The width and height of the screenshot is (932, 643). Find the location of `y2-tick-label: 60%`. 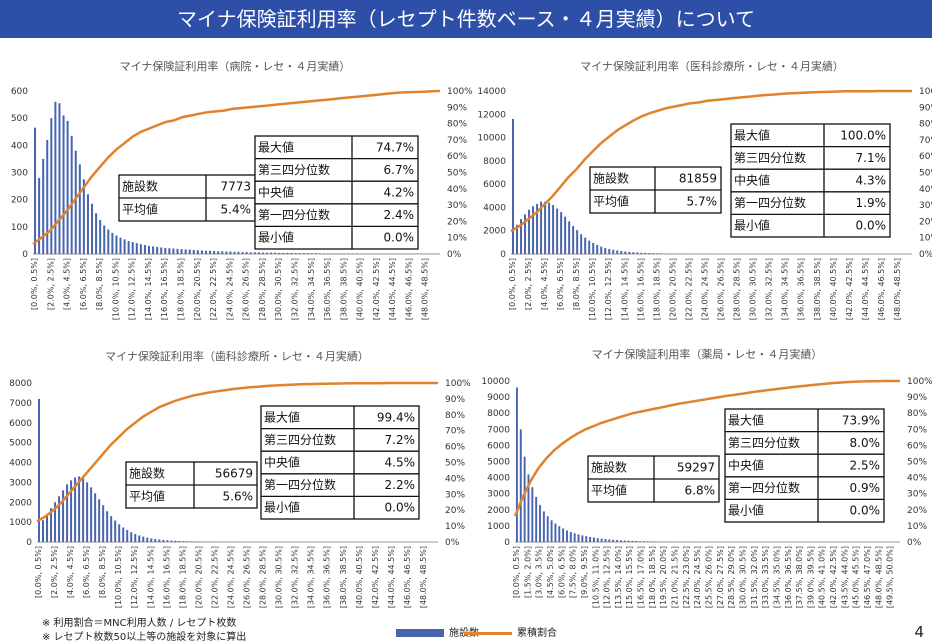

y2-tick-label: 60% is located at coordinates (917, 446).